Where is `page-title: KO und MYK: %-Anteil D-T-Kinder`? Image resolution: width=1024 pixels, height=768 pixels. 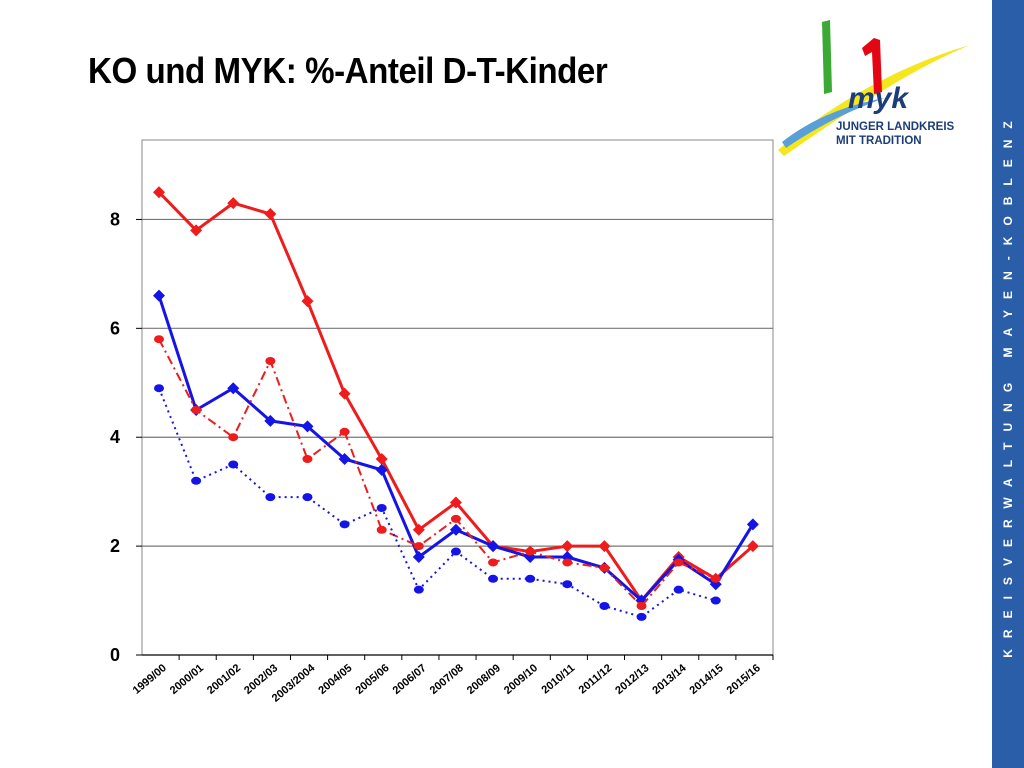
page-title: KO und MYK: %-Anteil D-T-Kinder is located at coordinates (348, 70).